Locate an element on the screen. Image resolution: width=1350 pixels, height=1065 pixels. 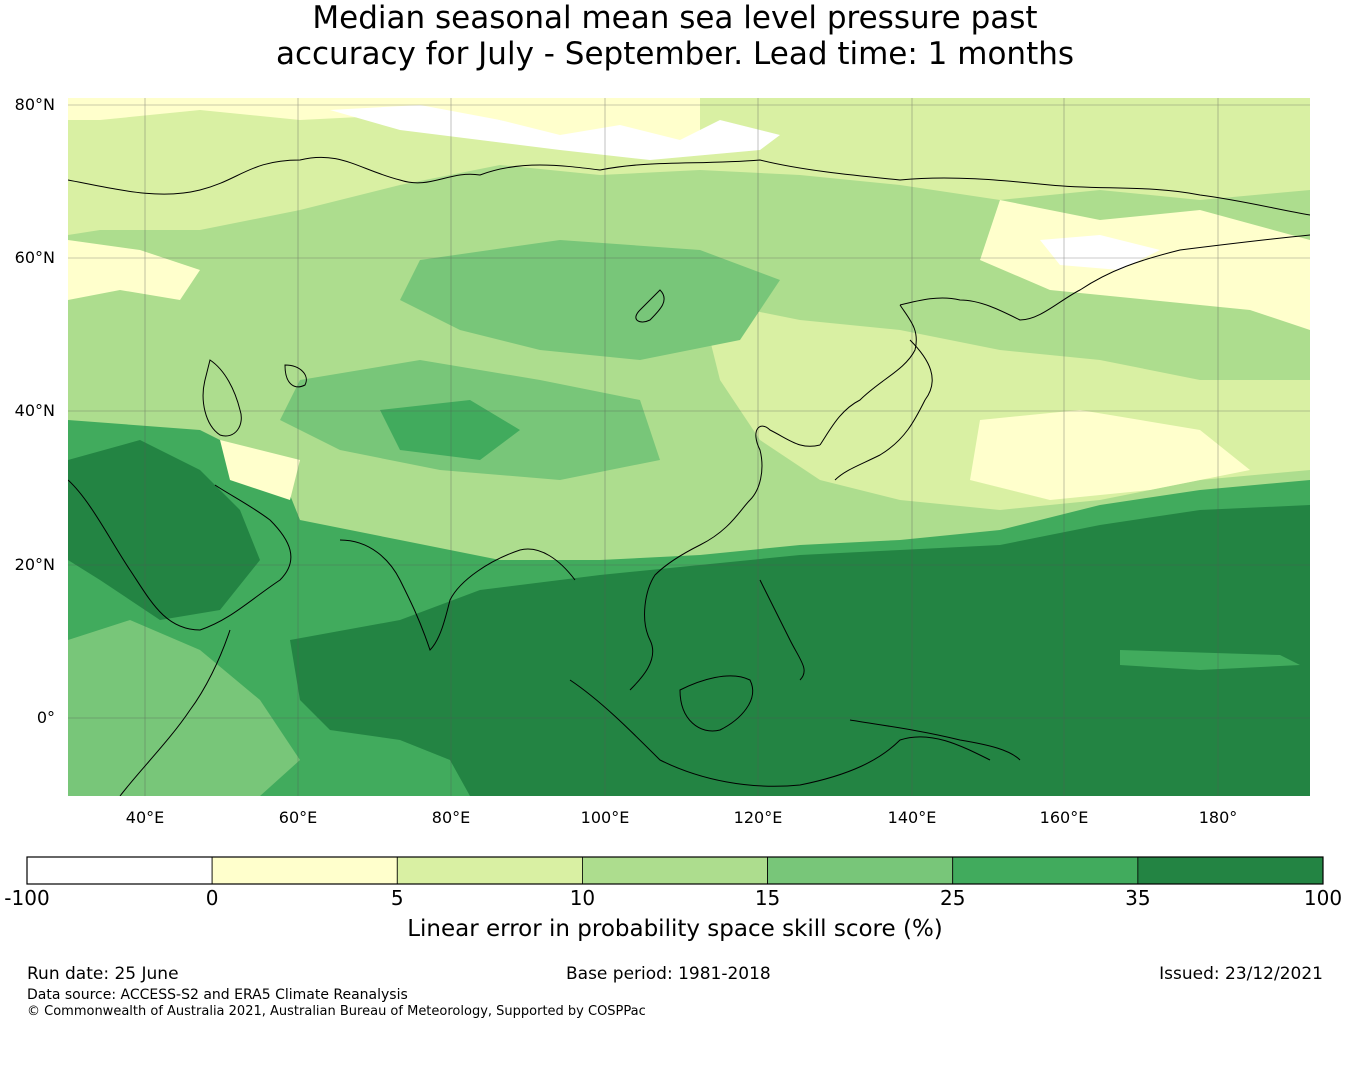
lon-label-80e: 80°E is located at coordinates (451, 817).